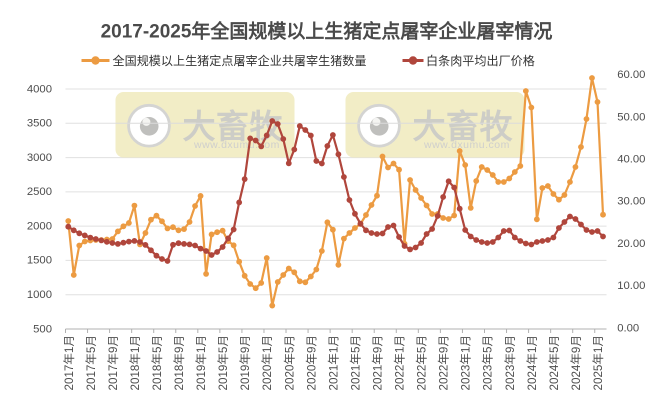  What do you see at coordinates (510, 362) in the screenshot?
I see `svg-text: 2023年9月` at bounding box center [510, 362].